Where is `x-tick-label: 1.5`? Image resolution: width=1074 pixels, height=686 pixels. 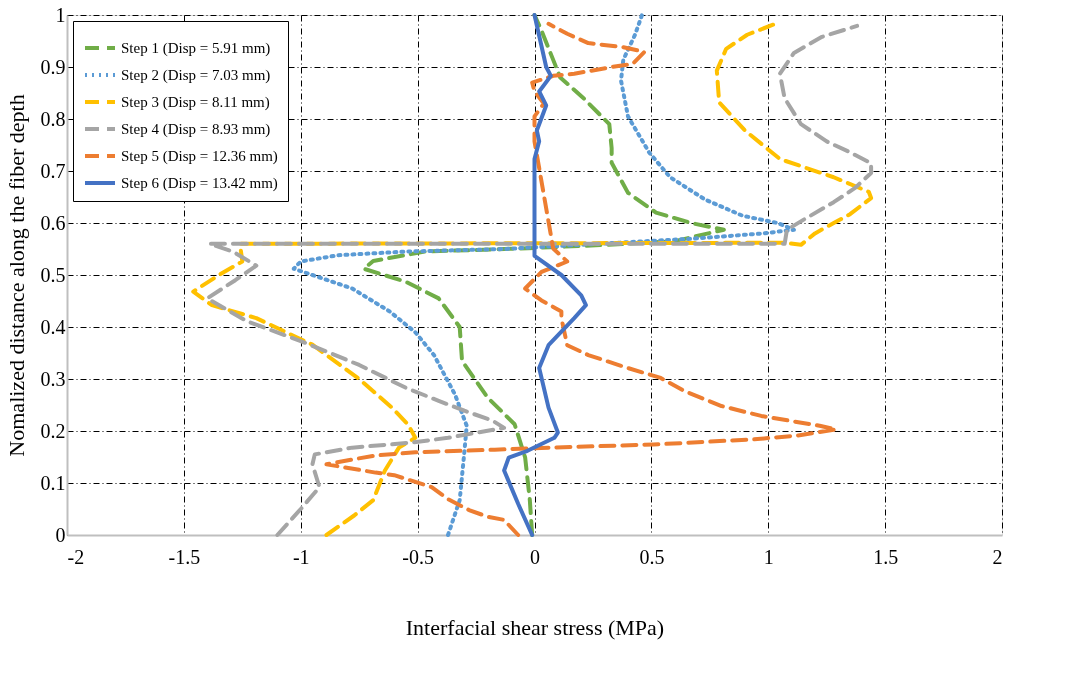
x-tick-label: 1.5 is located at coordinates (886, 556).